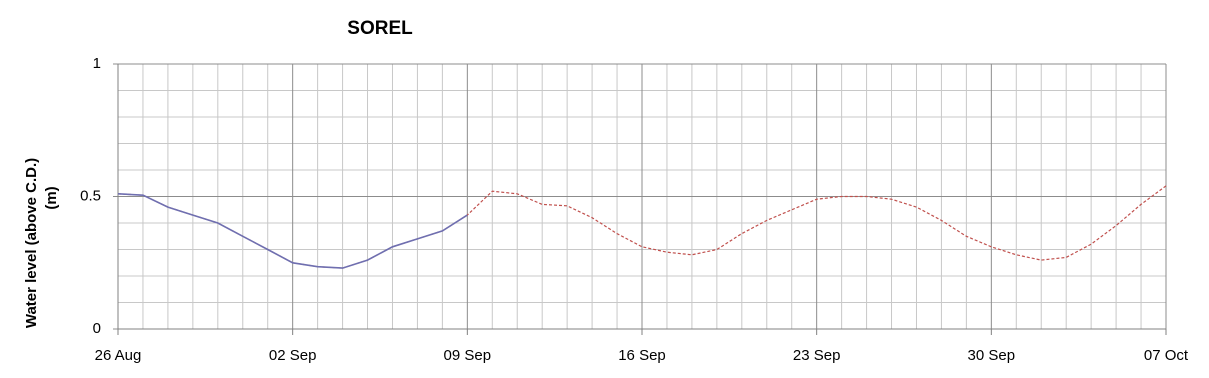 Image resolution: width=1209 pixels, height=378 pixels. Describe the element at coordinates (90, 195) in the screenshot. I see `y-tick-label: 0.5` at that location.